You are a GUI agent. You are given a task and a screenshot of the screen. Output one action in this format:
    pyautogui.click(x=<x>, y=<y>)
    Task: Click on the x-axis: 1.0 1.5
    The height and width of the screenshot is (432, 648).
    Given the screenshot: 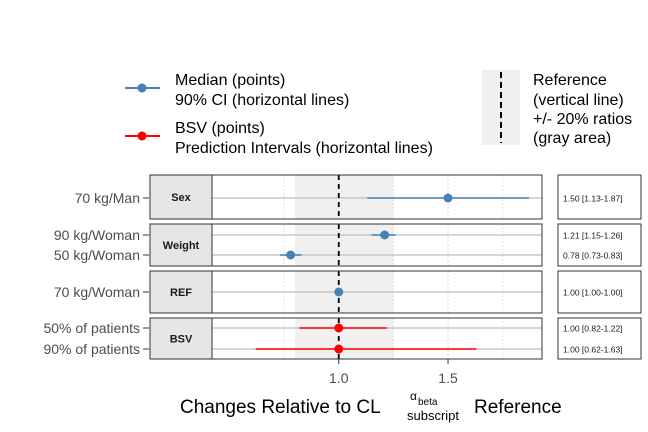 What is the action you would take?
    pyautogui.click(x=393, y=372)
    